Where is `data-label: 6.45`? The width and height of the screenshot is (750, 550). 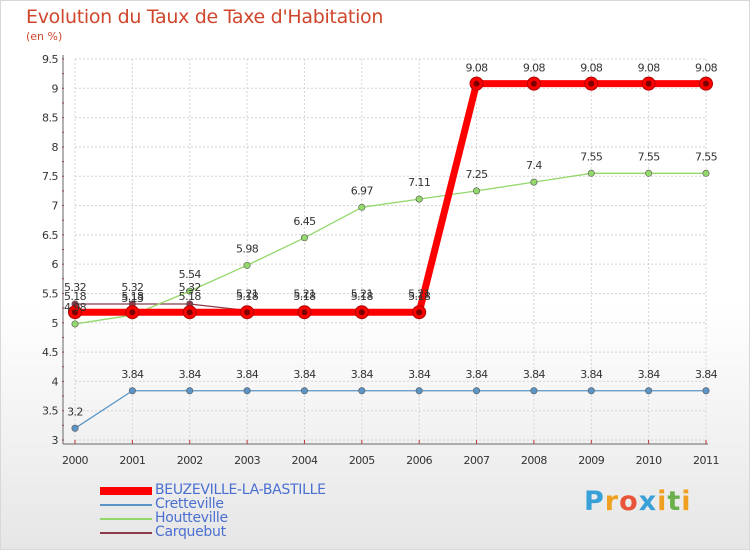 data-label: 6.45 is located at coordinates (304, 221).